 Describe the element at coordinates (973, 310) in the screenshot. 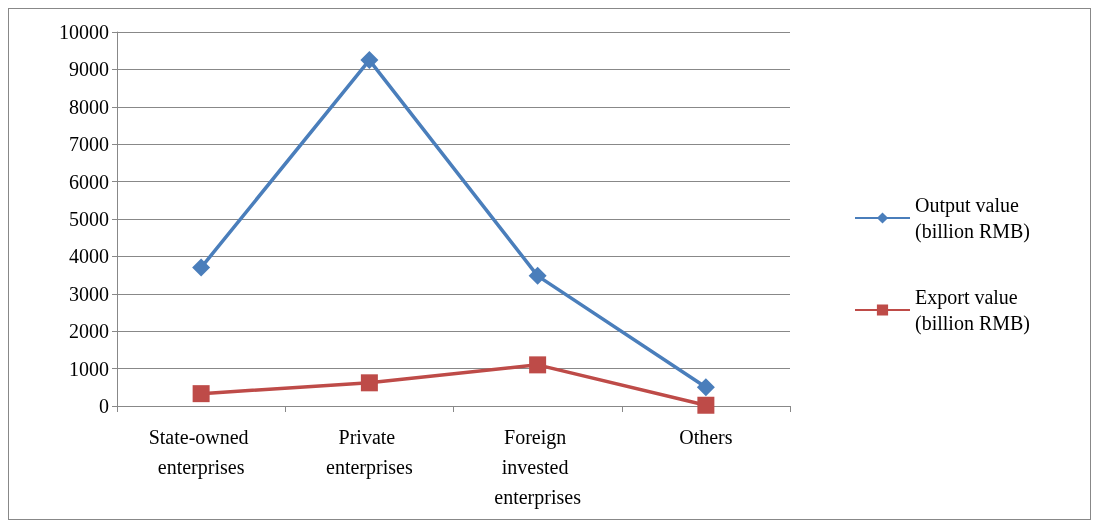

I see `legend-label: Export value (billion RMB)` at that location.